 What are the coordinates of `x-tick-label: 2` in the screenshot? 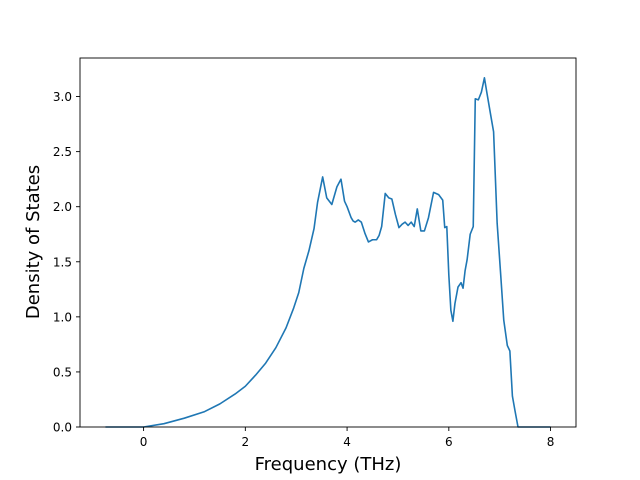 It's located at (246, 442).